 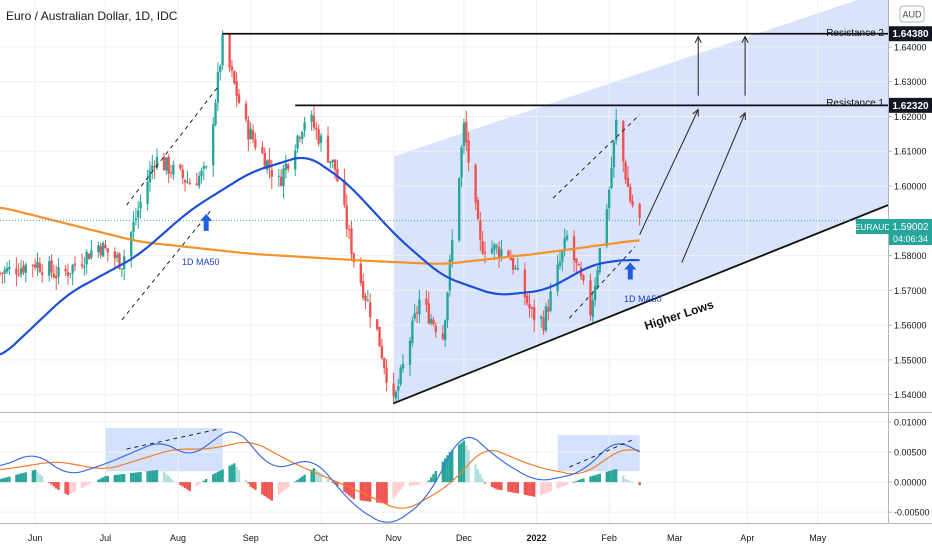 What do you see at coordinates (394, 538) in the screenshot?
I see `time-tick-label: Nov` at bounding box center [394, 538].